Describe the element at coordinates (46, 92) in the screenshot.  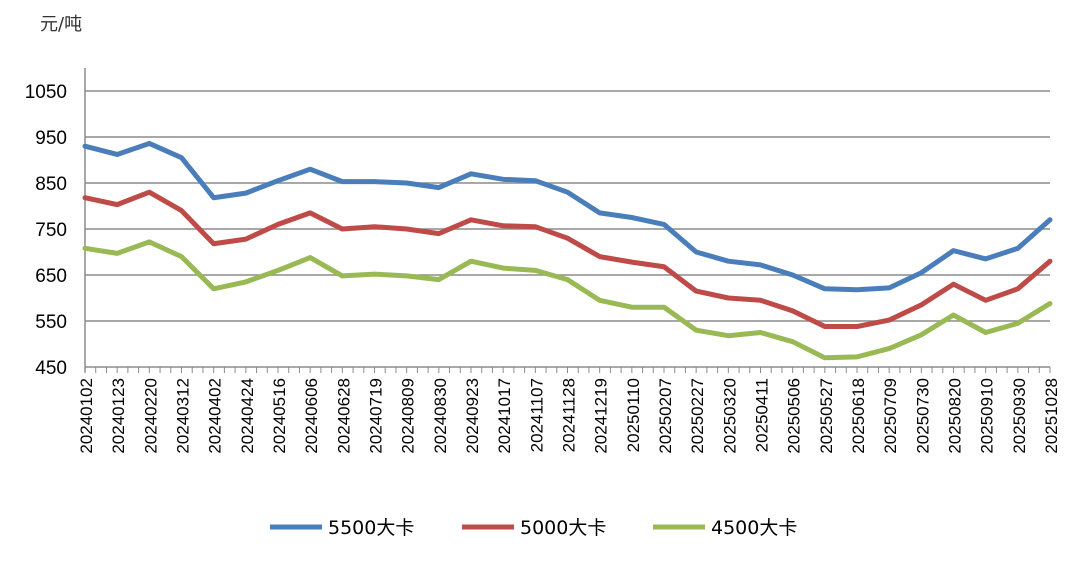
I see `y-tick-label: 1050` at that location.